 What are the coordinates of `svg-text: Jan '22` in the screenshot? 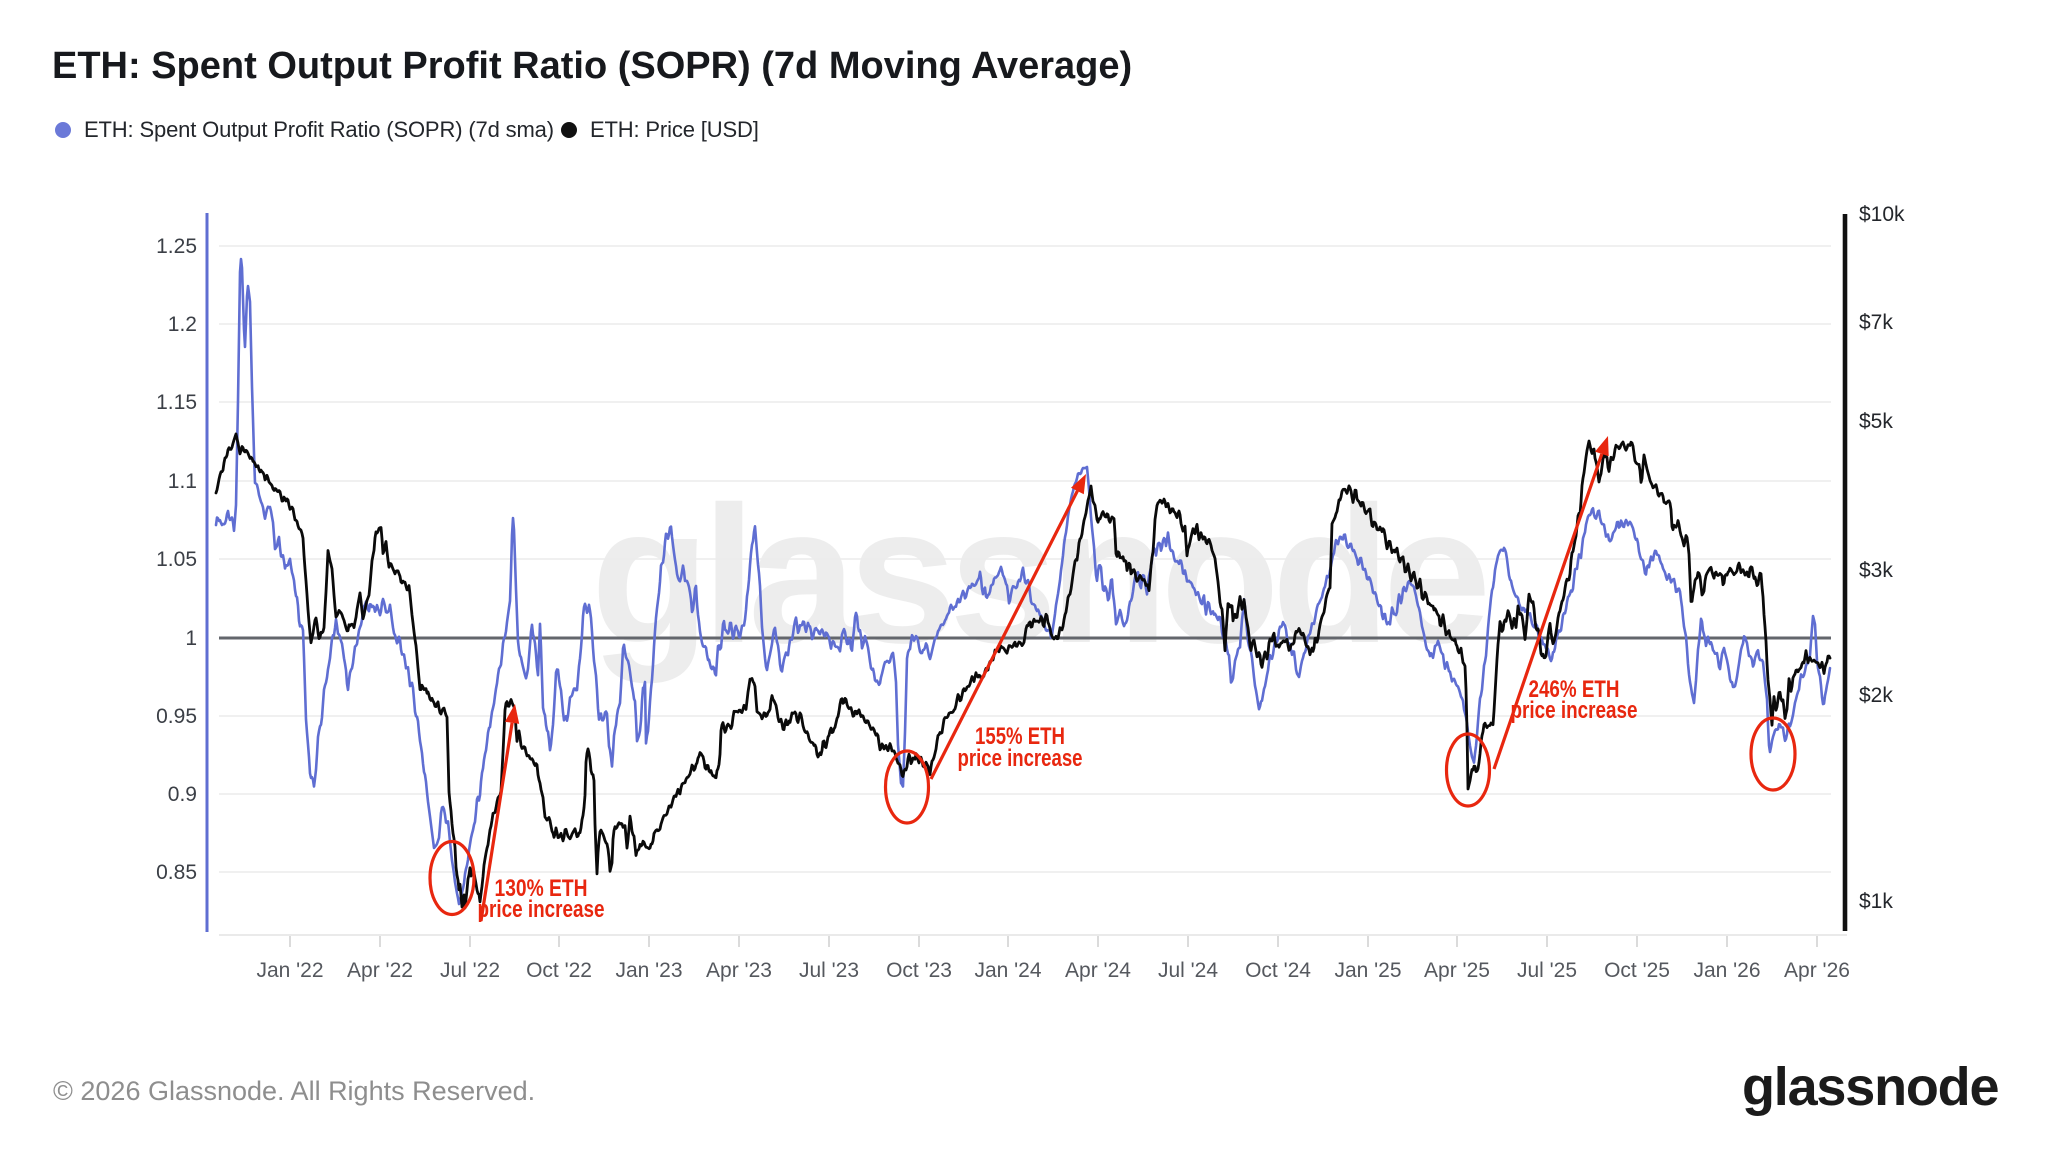 It's located at (289, 970).